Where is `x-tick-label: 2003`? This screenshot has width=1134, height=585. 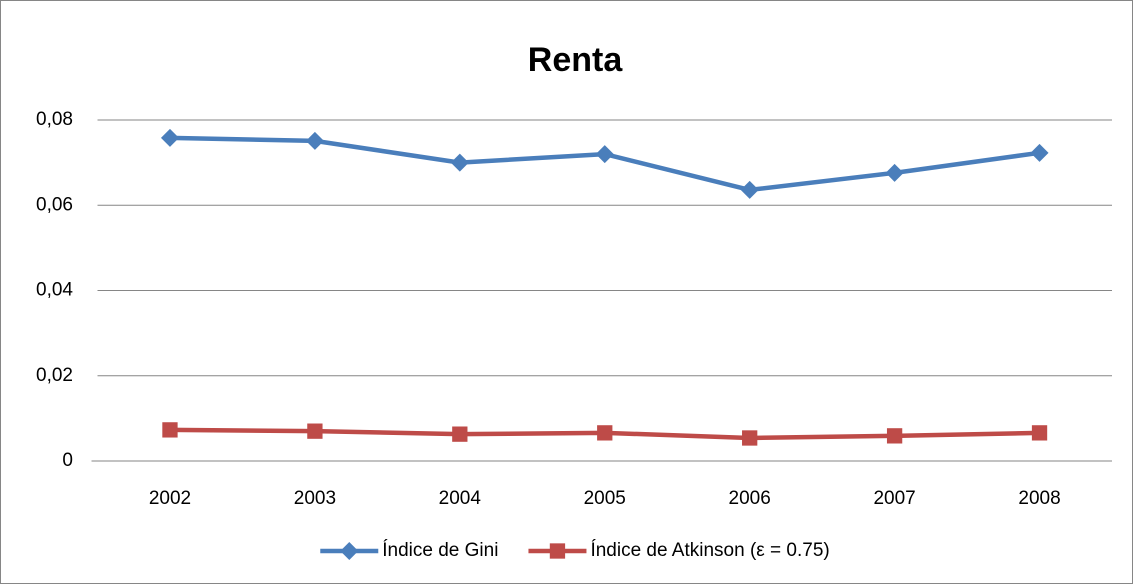 x-tick-label: 2003 is located at coordinates (315, 498).